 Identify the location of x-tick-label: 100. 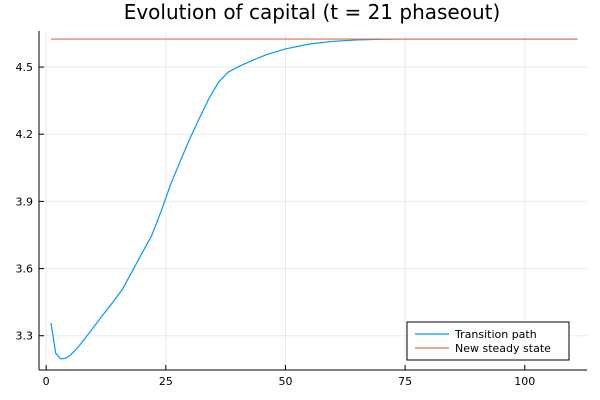
(524, 381).